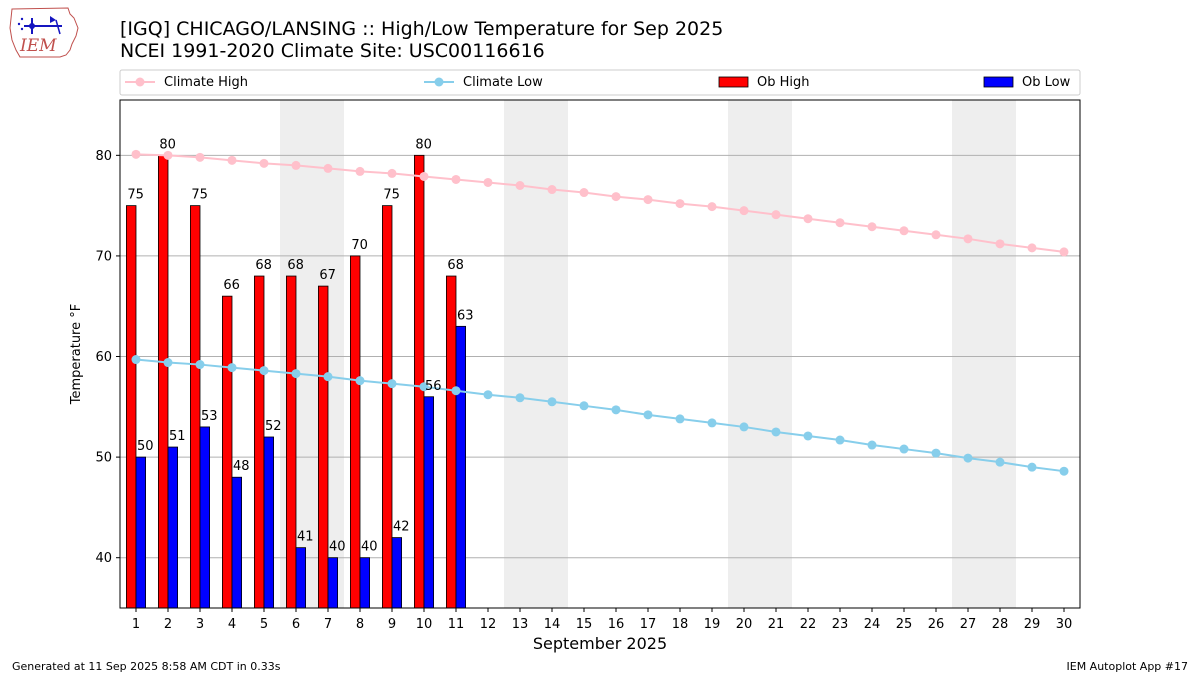 The image size is (1200, 675). I want to click on x-tick-label: 20, so click(744, 624).